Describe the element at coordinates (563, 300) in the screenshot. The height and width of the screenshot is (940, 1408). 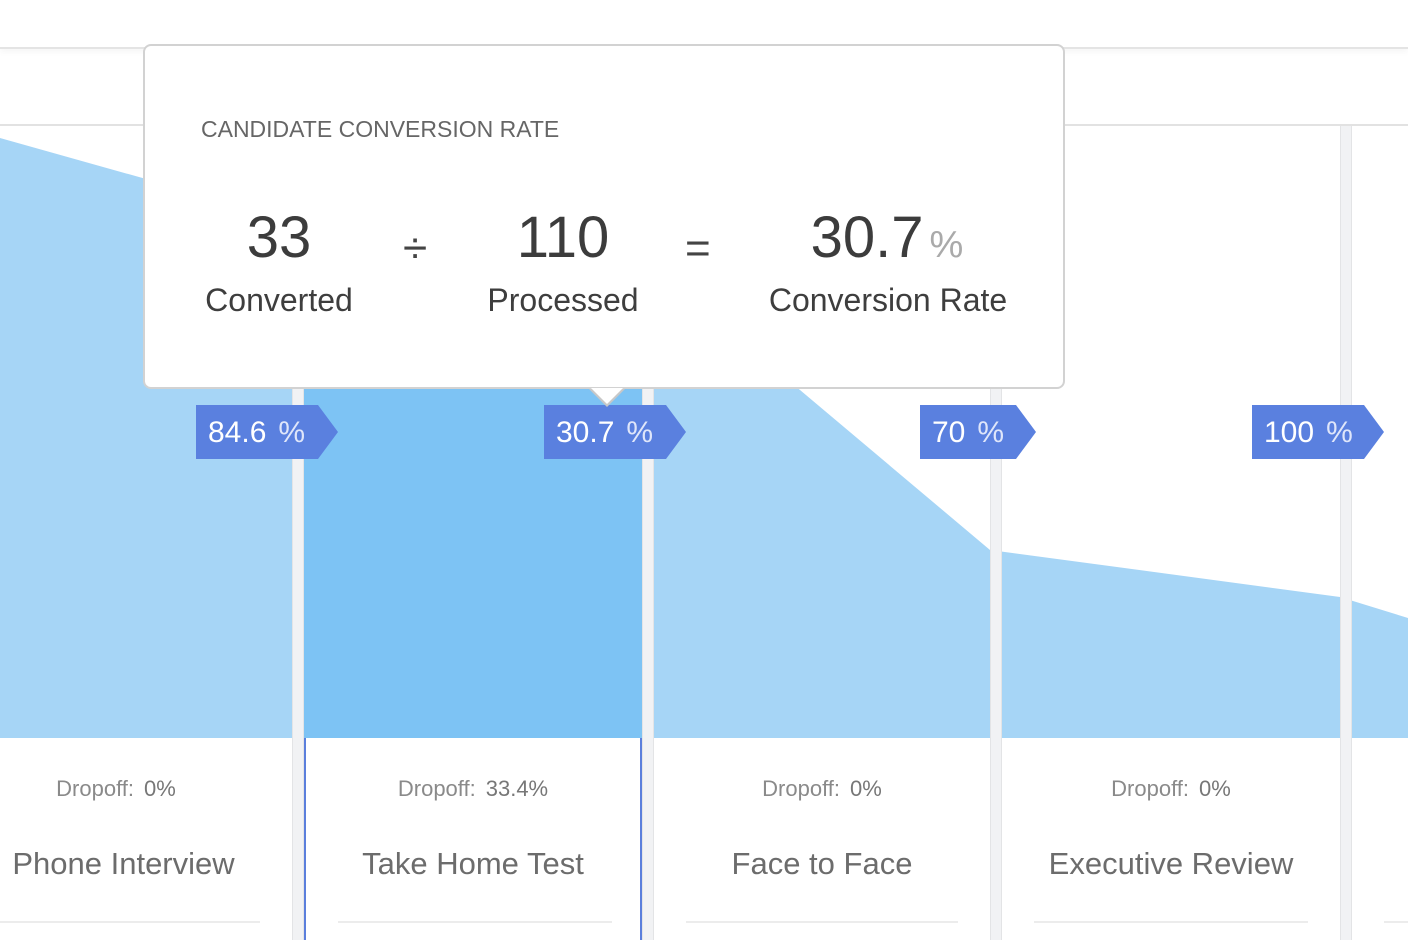
I see `processed-label: Processed` at that location.